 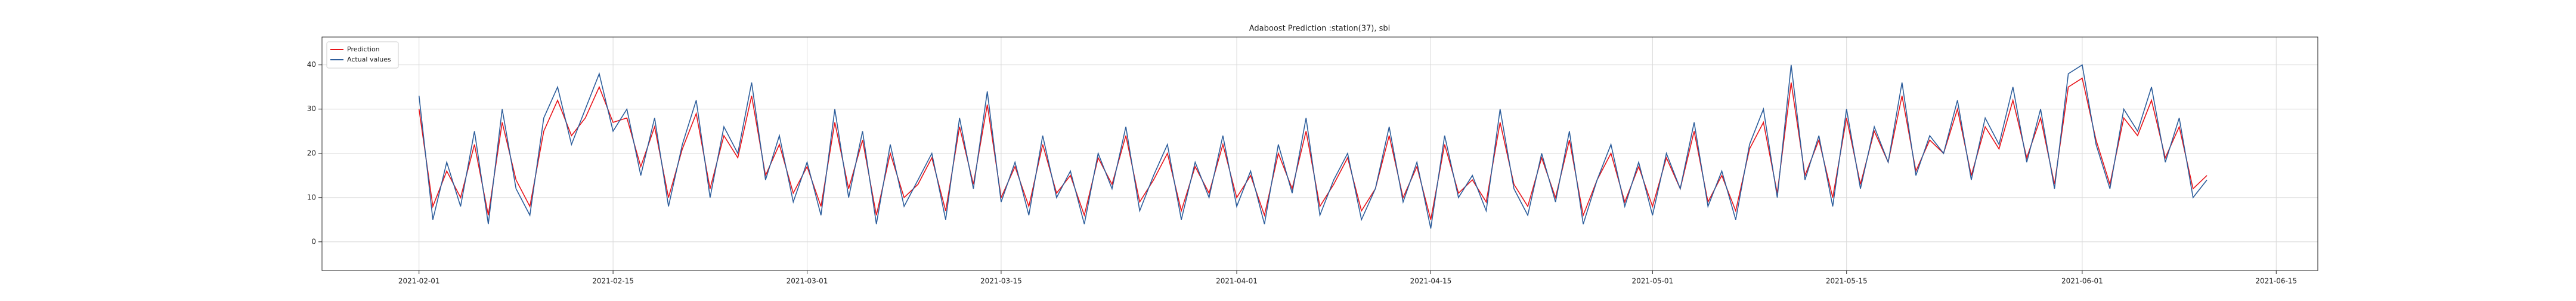 What do you see at coordinates (313, 241) in the screenshot?
I see `y-tick-label: 0` at bounding box center [313, 241].